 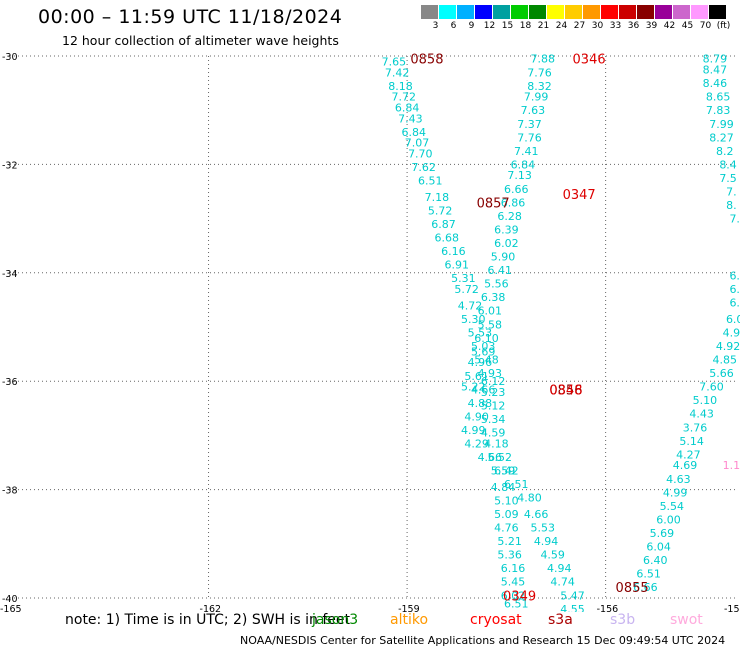 I want to click on wave-height-value: 8.27, so click(x=721, y=137).